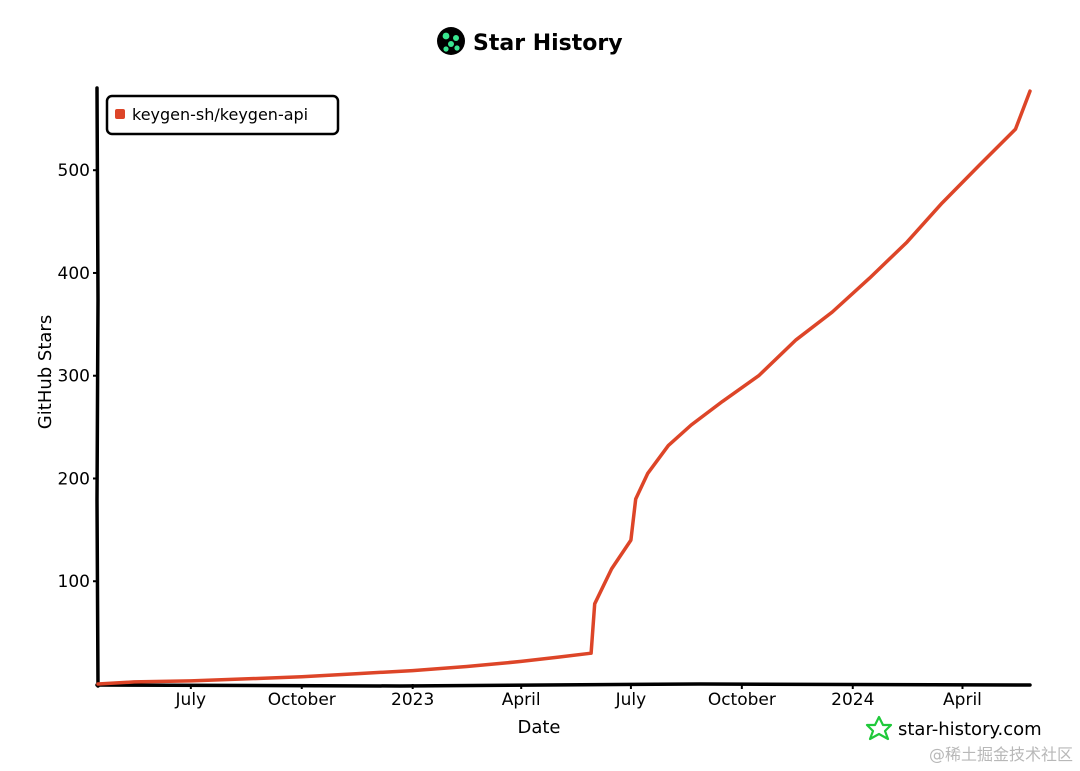 This screenshot has height=771, width=1080. I want to click on legend-box, so click(222, 115).